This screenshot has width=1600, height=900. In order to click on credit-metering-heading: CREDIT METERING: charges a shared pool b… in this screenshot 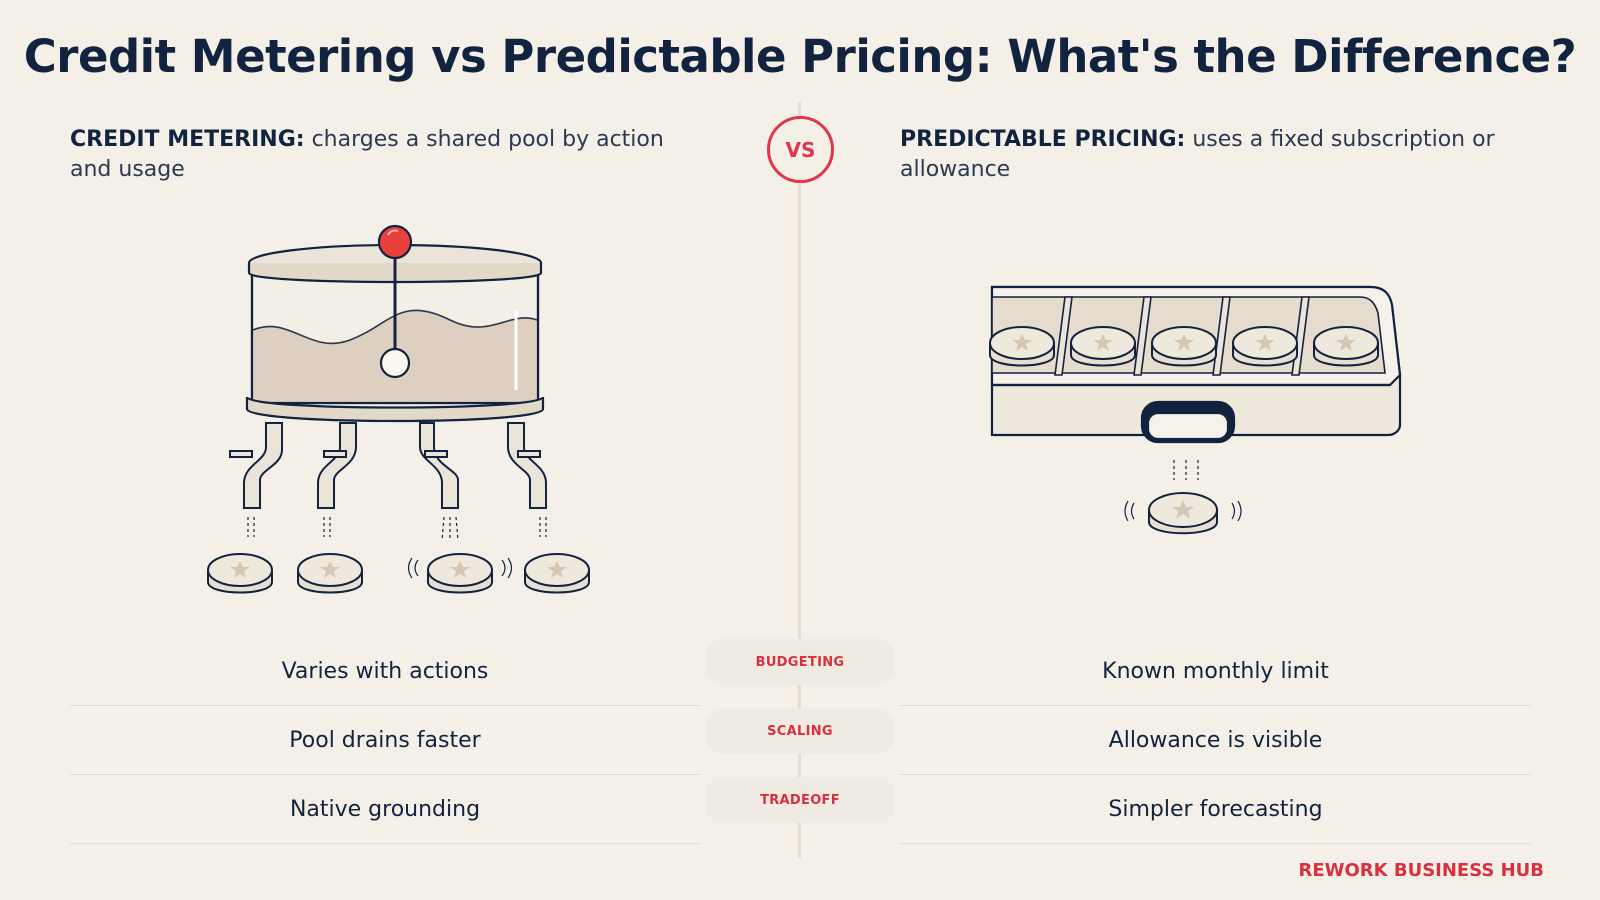, I will do `click(390, 155)`.